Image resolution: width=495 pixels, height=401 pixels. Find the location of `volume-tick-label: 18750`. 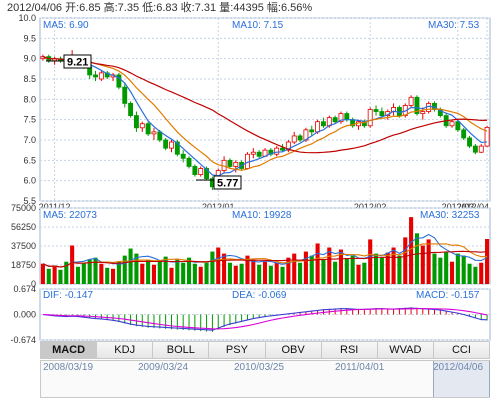

volume-tick-label: 18750 is located at coordinates (23, 265).